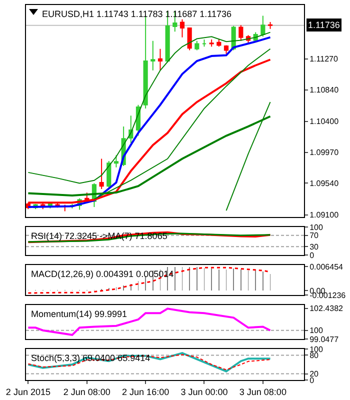 The width and height of the screenshot is (350, 400). What do you see at coordinates (315, 355) in the screenshot?
I see `y-tick-label: 80` at bounding box center [315, 355].